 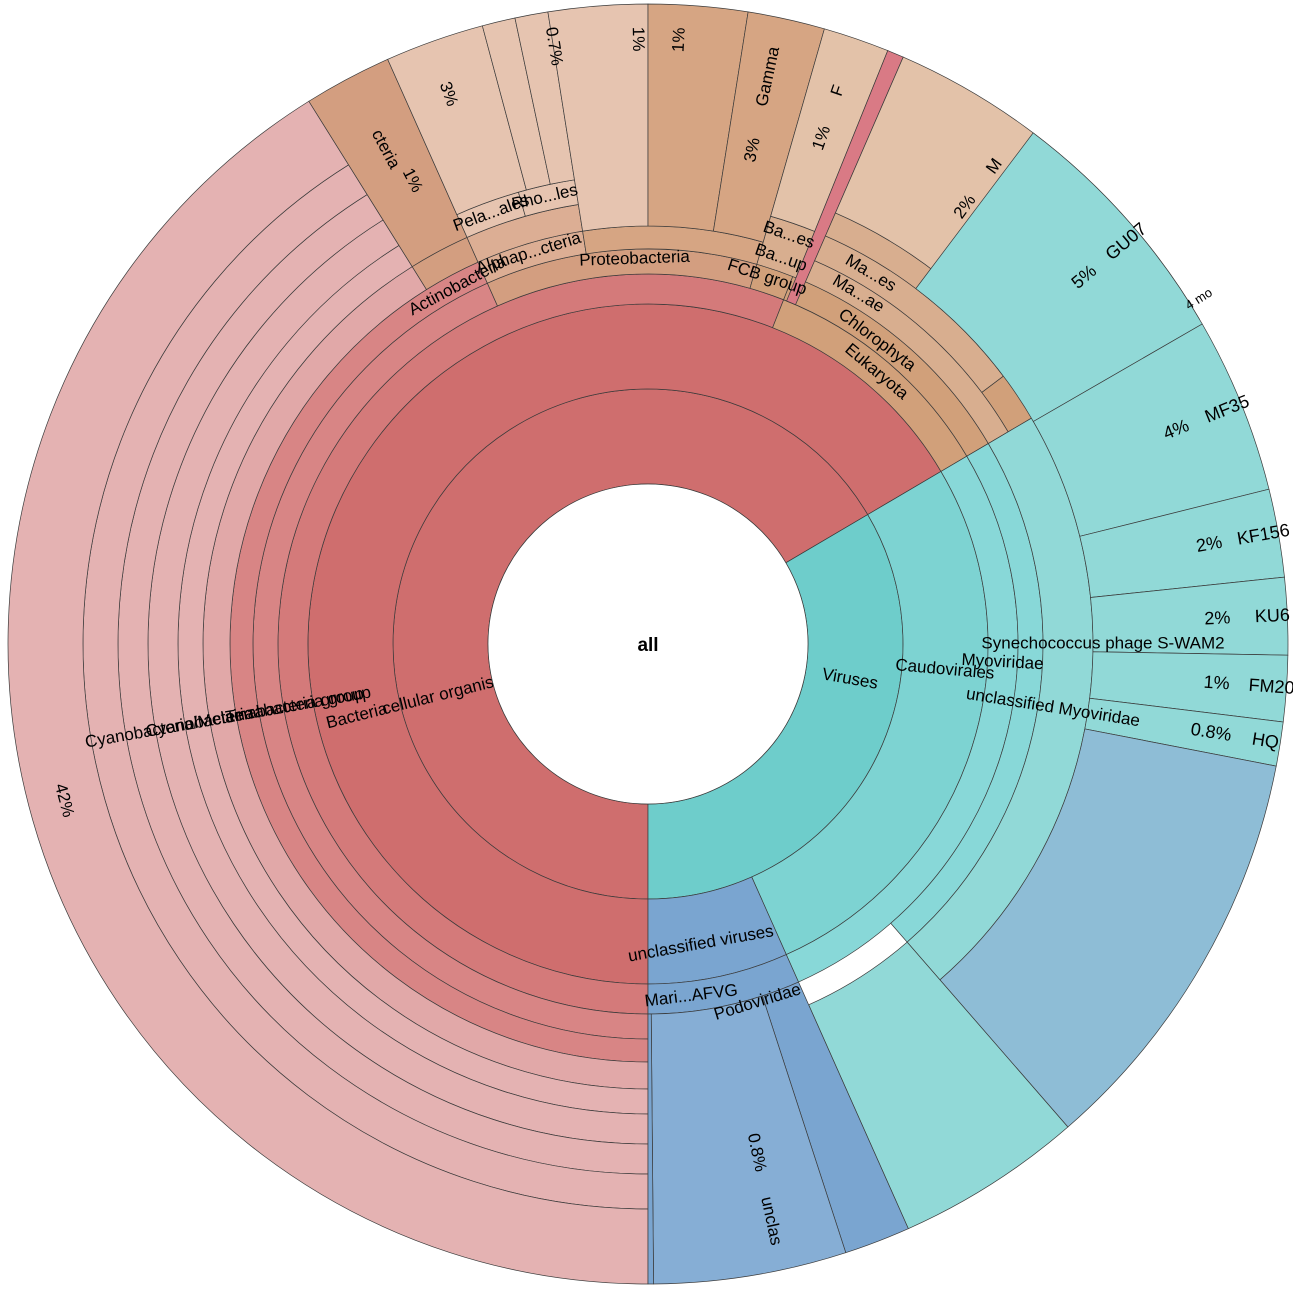 What do you see at coordinates (1108, 928) in the screenshot?
I see `wedge-synechococcus-large` at bounding box center [1108, 928].